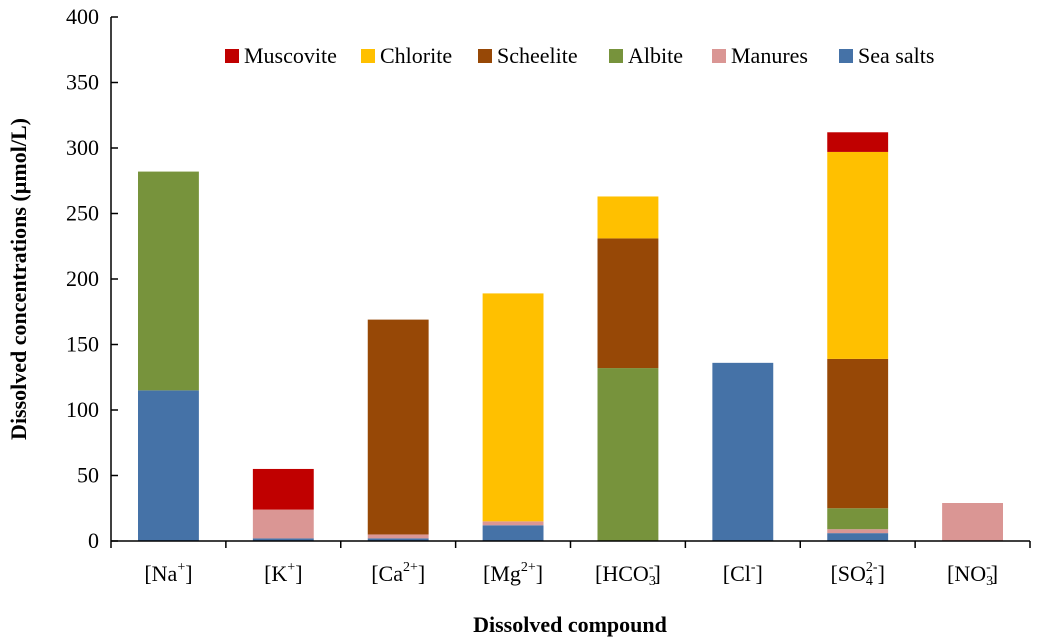 The image size is (1038, 641). What do you see at coordinates (655, 55) in the screenshot?
I see `legend-label: Albite` at bounding box center [655, 55].